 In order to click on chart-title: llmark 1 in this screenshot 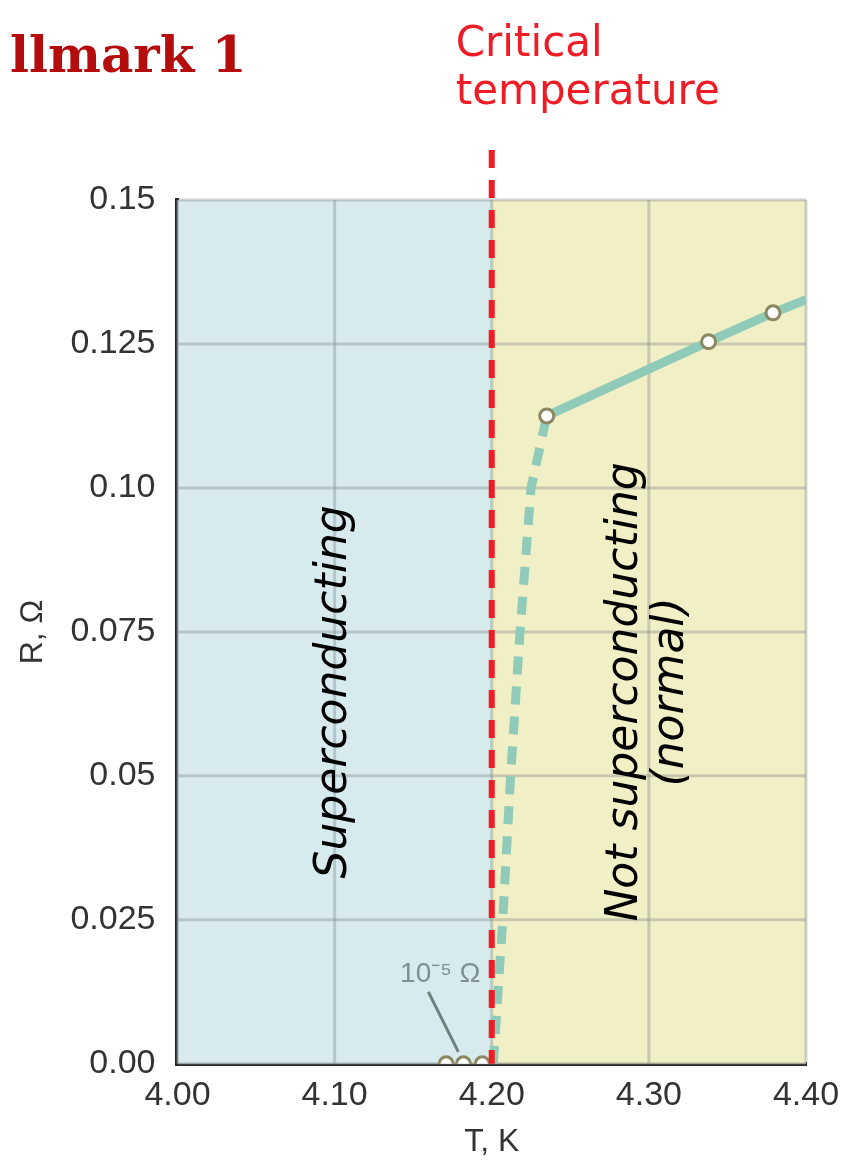, I will do `click(128, 54)`.